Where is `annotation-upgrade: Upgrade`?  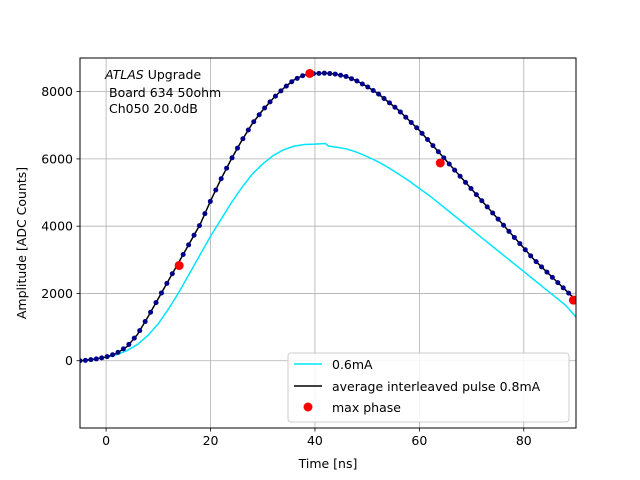
annotation-upgrade: Upgrade is located at coordinates (173, 74).